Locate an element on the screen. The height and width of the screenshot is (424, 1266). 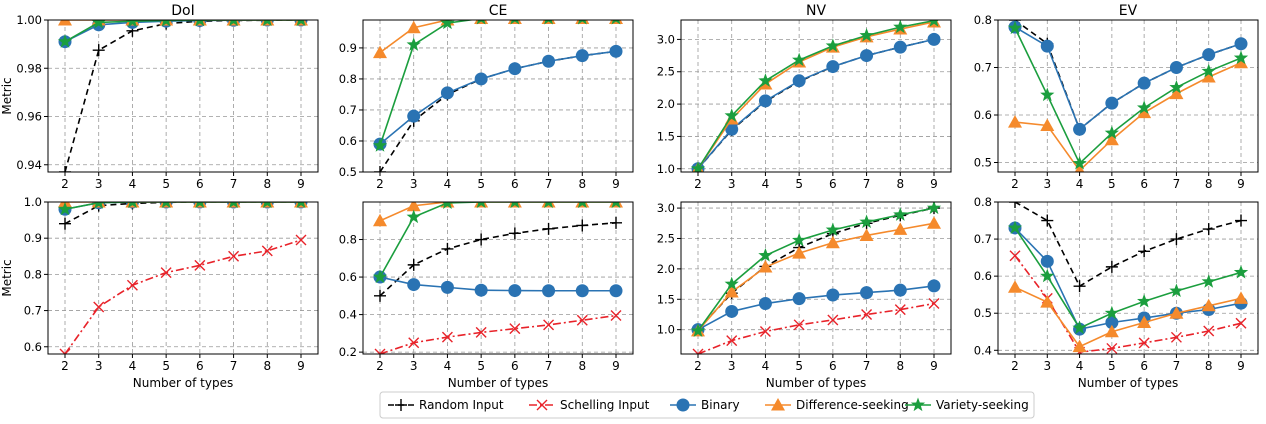
x-axis-label: Number of types is located at coordinates (498, 383).